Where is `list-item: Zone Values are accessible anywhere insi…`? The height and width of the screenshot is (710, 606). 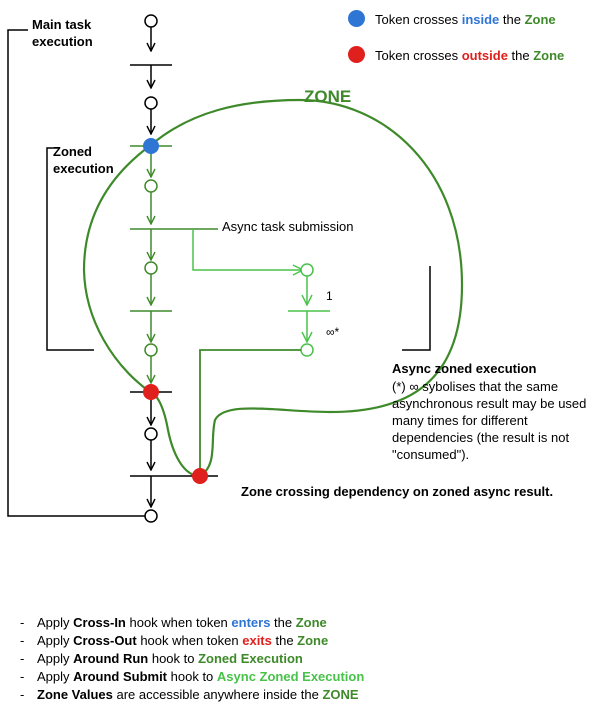
list-item: Zone Values are accessible anywhere insi… is located at coordinates (192, 695).